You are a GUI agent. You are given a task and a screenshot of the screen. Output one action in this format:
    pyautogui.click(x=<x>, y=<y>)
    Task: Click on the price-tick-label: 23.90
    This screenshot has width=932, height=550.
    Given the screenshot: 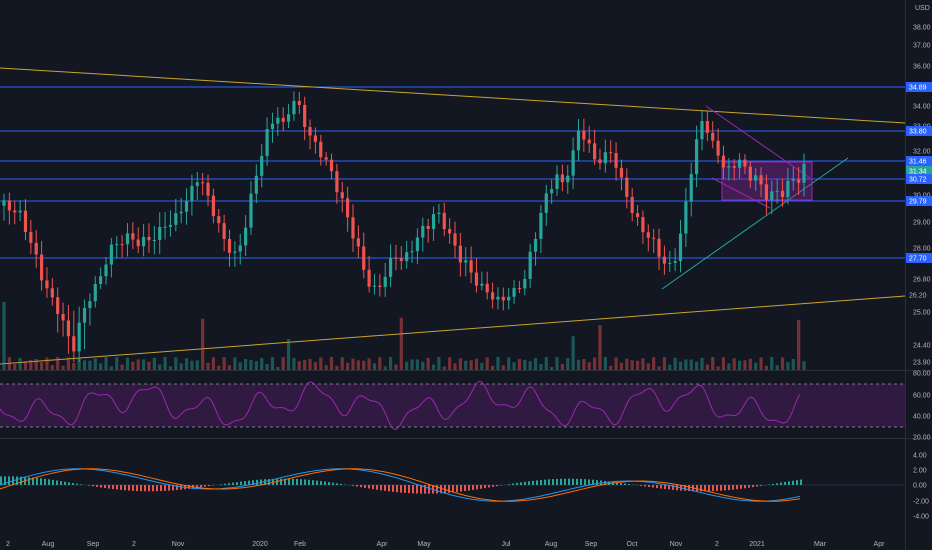 What is the action you would take?
    pyautogui.click(x=922, y=363)
    